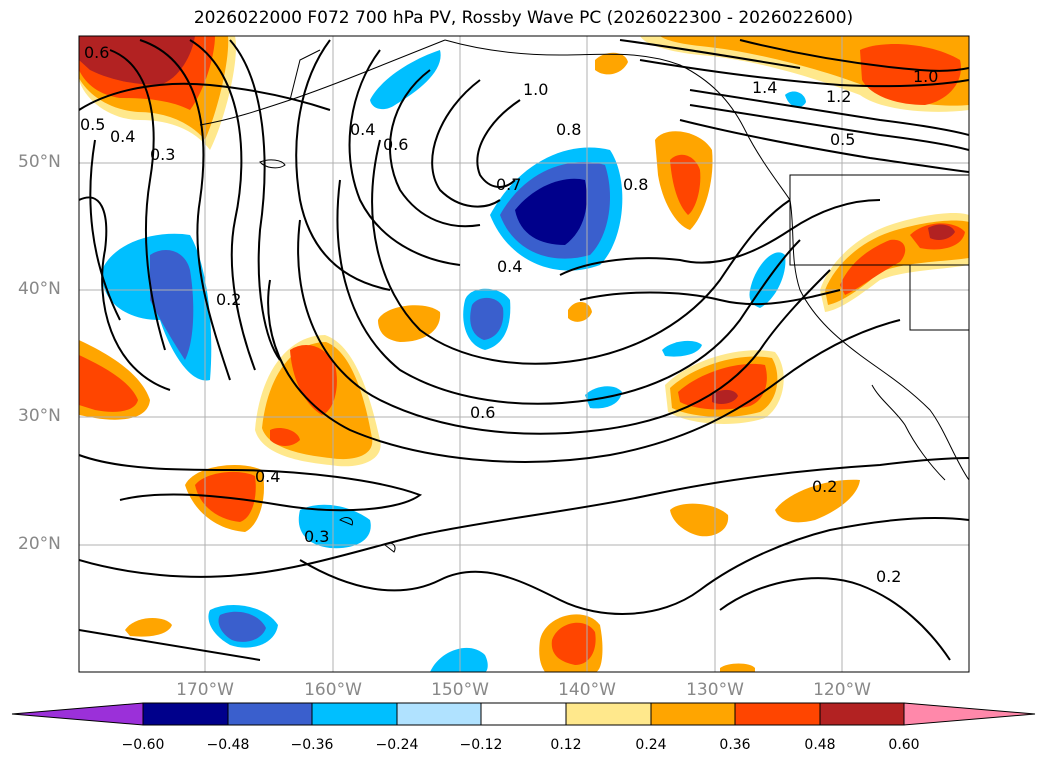 The width and height of the screenshot is (1047, 765). I want to click on negative-anomaly-hawaii, so click(334, 526).